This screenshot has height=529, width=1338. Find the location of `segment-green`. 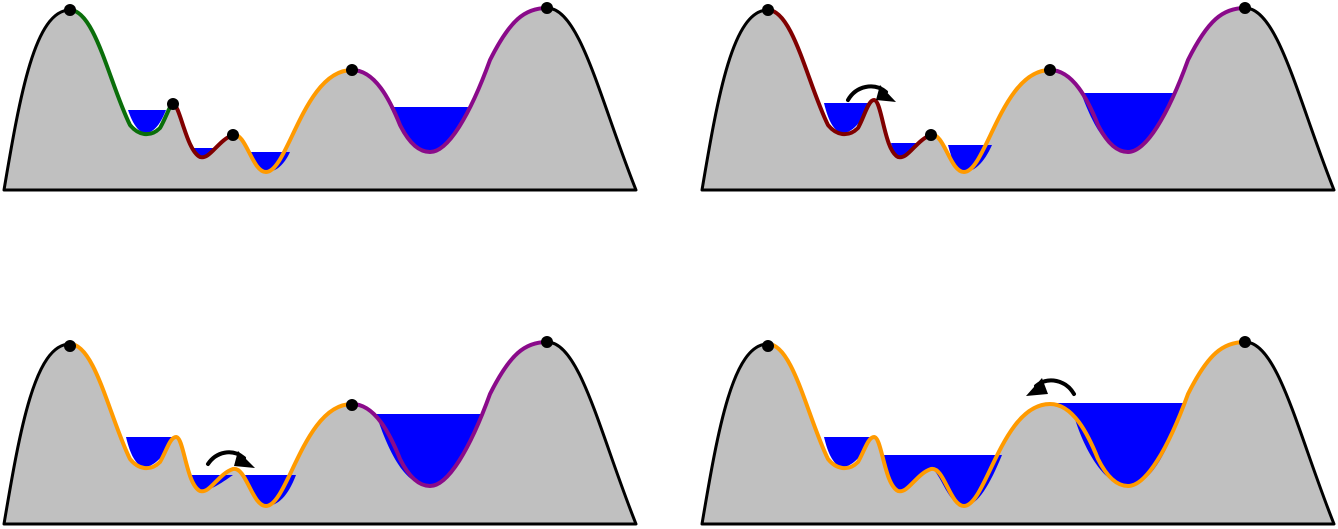

segment-green is located at coordinates (121, 72).